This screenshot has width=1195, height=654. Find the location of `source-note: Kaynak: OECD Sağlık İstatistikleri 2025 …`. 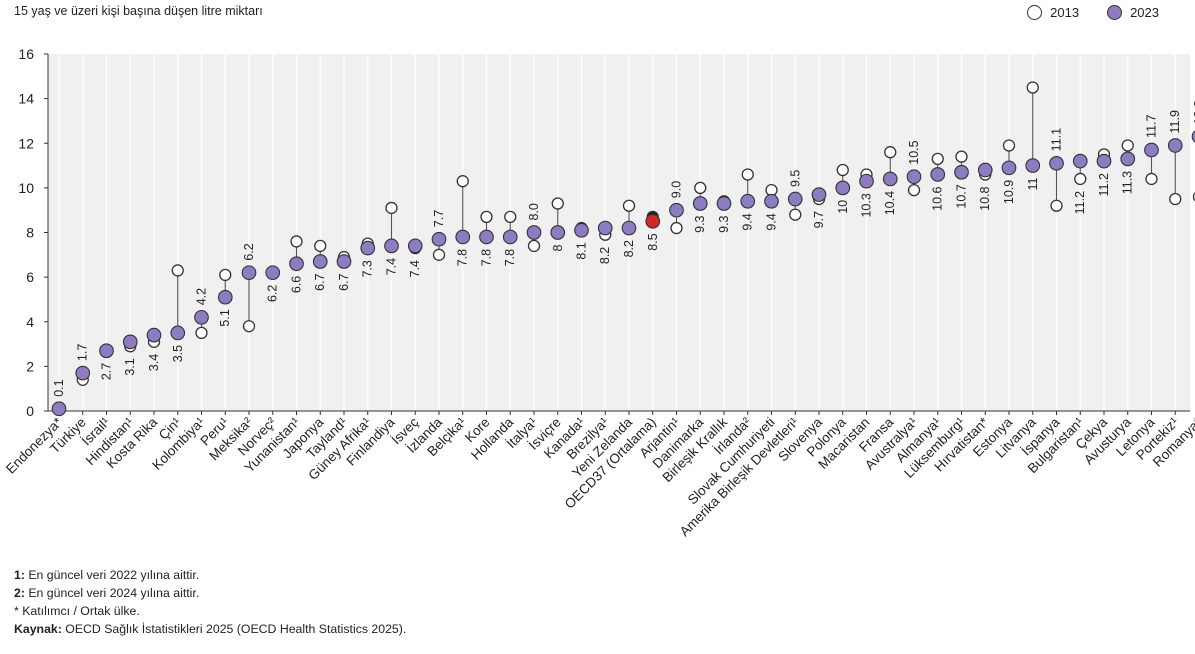

source-note: Kaynak: OECD Sağlık İstatistikleri 2025 … is located at coordinates (210, 629).